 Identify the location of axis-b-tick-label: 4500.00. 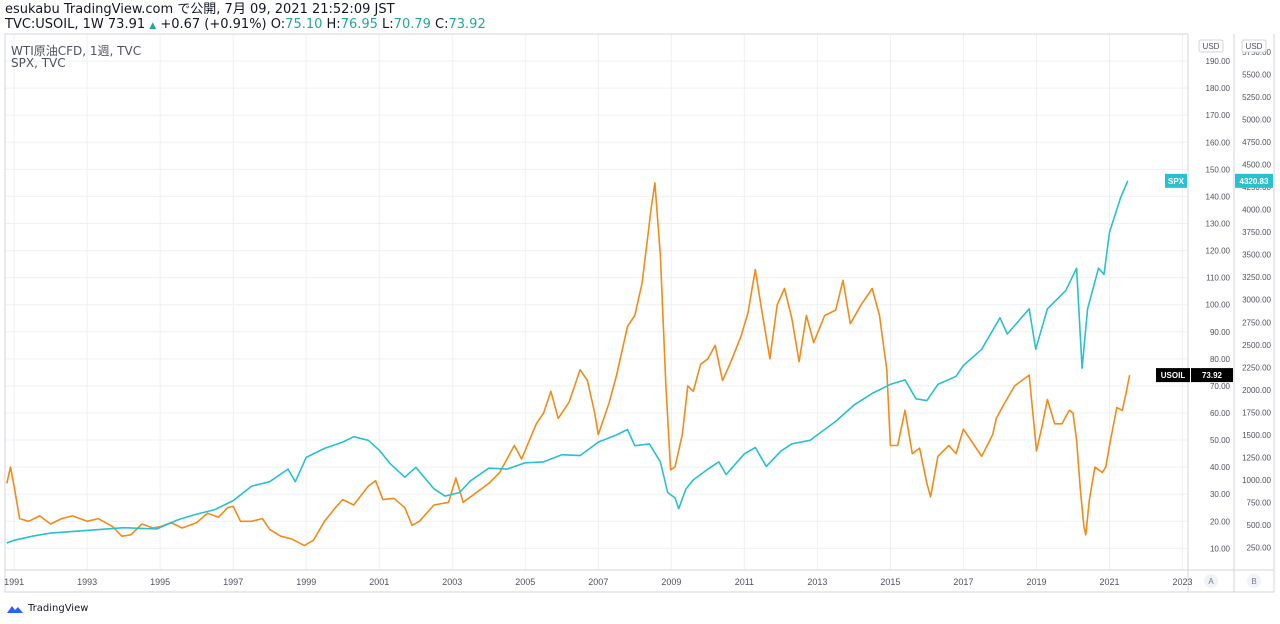
(1256, 165).